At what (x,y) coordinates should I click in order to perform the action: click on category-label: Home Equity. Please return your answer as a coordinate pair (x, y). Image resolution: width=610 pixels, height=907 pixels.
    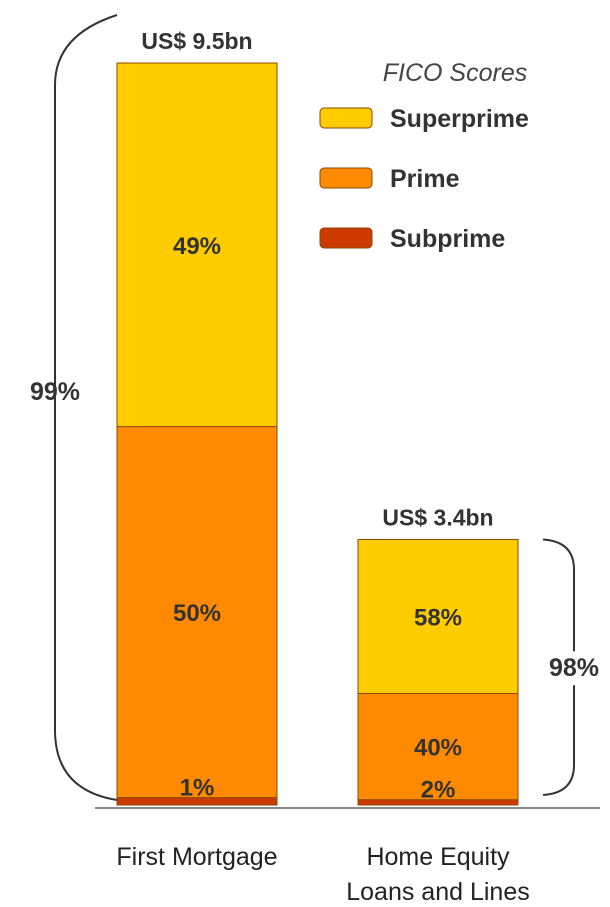
    Looking at the image, I should click on (438, 857).